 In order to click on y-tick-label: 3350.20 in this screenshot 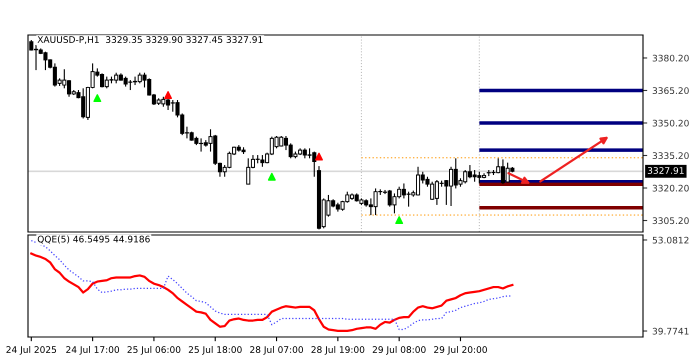, I will do `click(670, 123)`.